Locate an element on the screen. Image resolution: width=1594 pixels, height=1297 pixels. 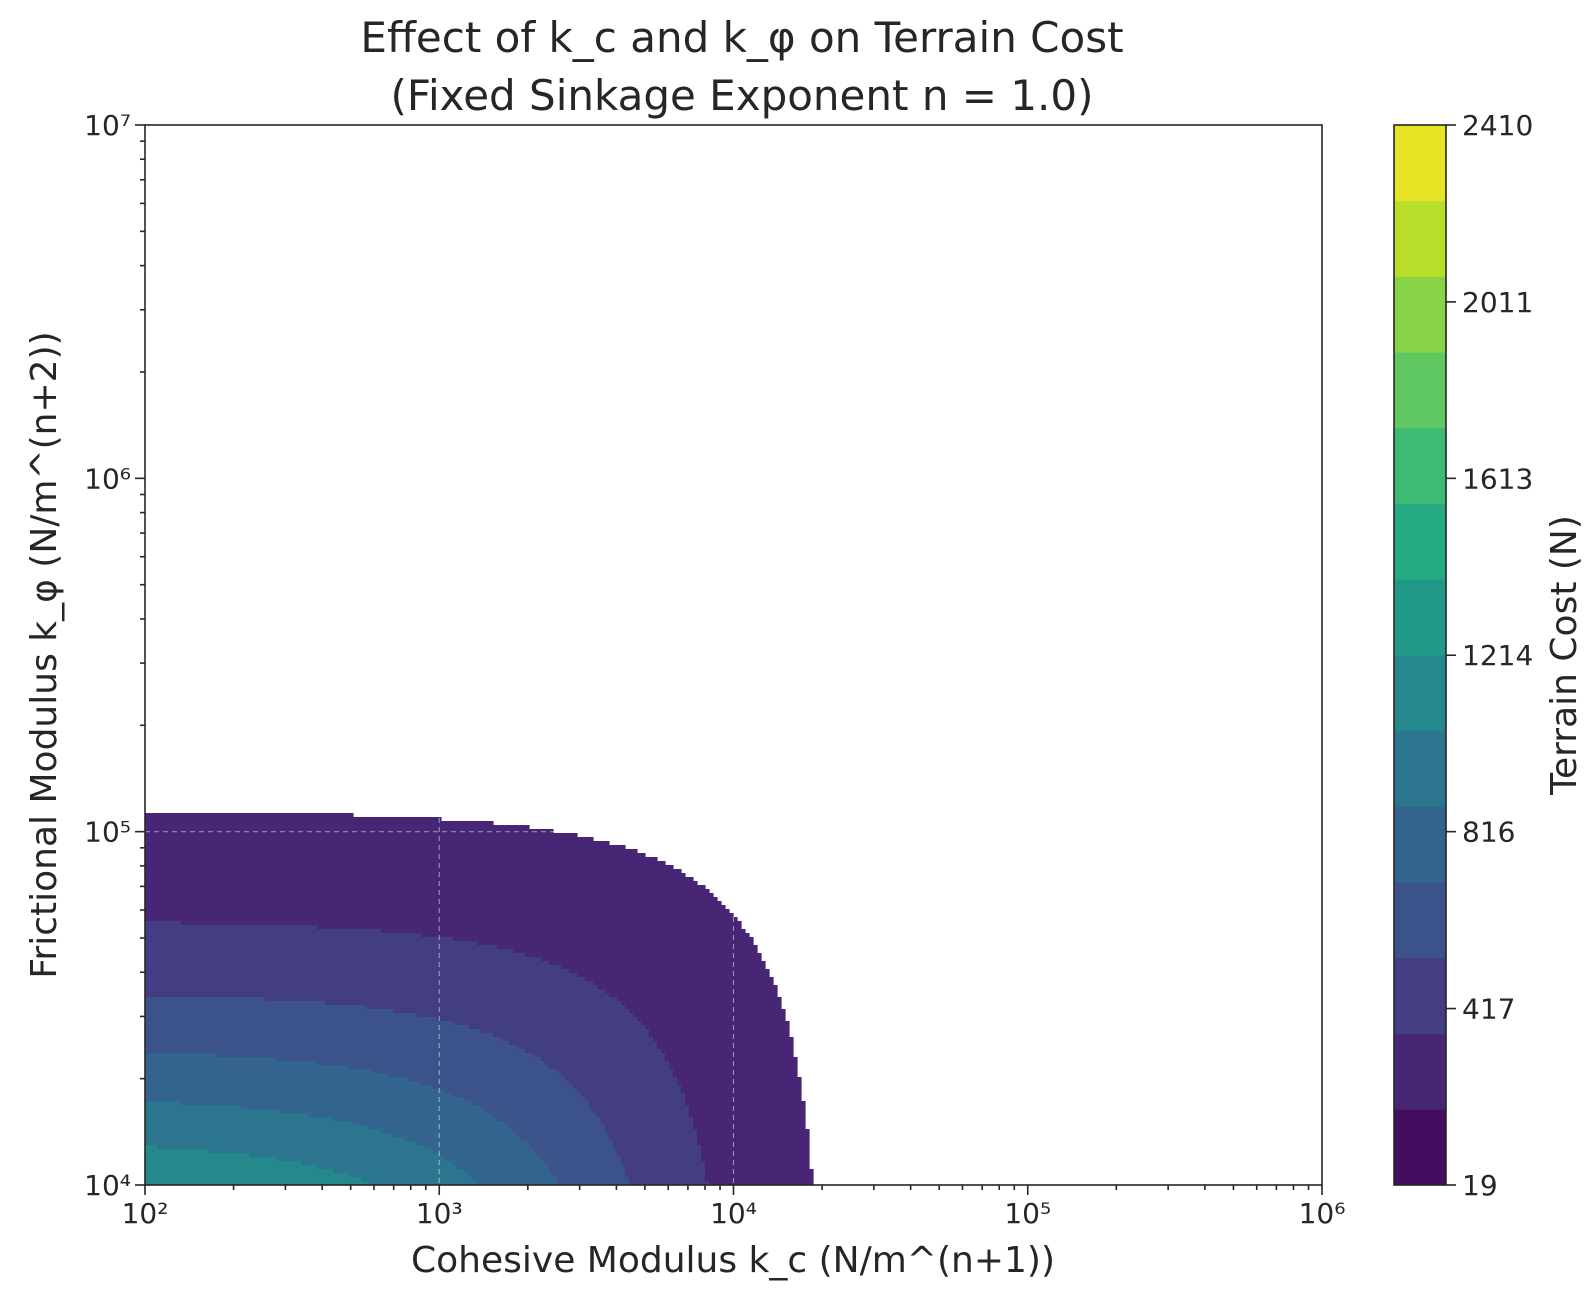
y-tick-label: 10⁴ is located at coordinates (107, 1185).